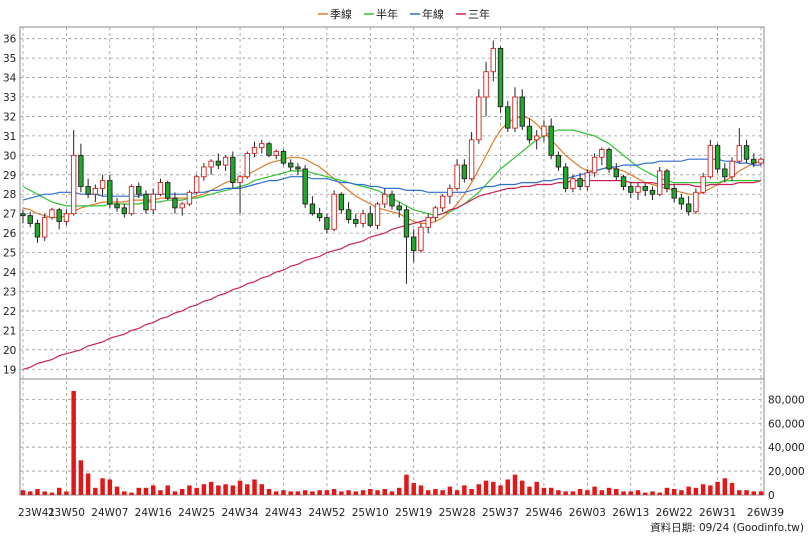  Describe the element at coordinates (36, 513) in the screenshot. I see `week-tick-label: 23W41` at that location.